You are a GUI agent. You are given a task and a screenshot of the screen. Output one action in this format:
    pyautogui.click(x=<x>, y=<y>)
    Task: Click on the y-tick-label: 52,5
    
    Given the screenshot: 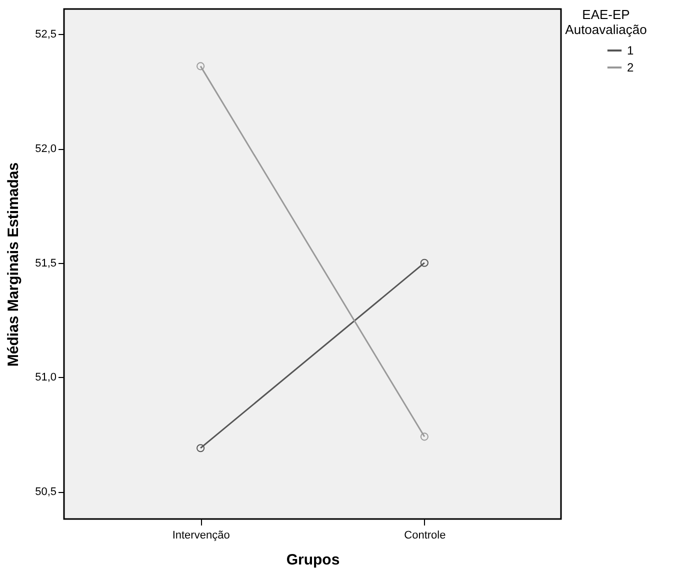 What is the action you would take?
    pyautogui.click(x=45, y=34)
    